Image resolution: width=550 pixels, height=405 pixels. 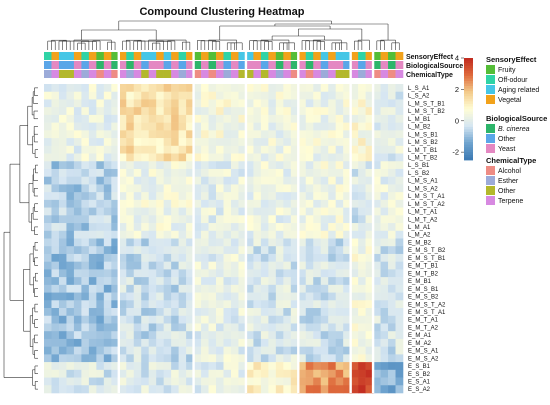 I want to click on row-label: L_M_S_T_B1, so click(x=426, y=104).